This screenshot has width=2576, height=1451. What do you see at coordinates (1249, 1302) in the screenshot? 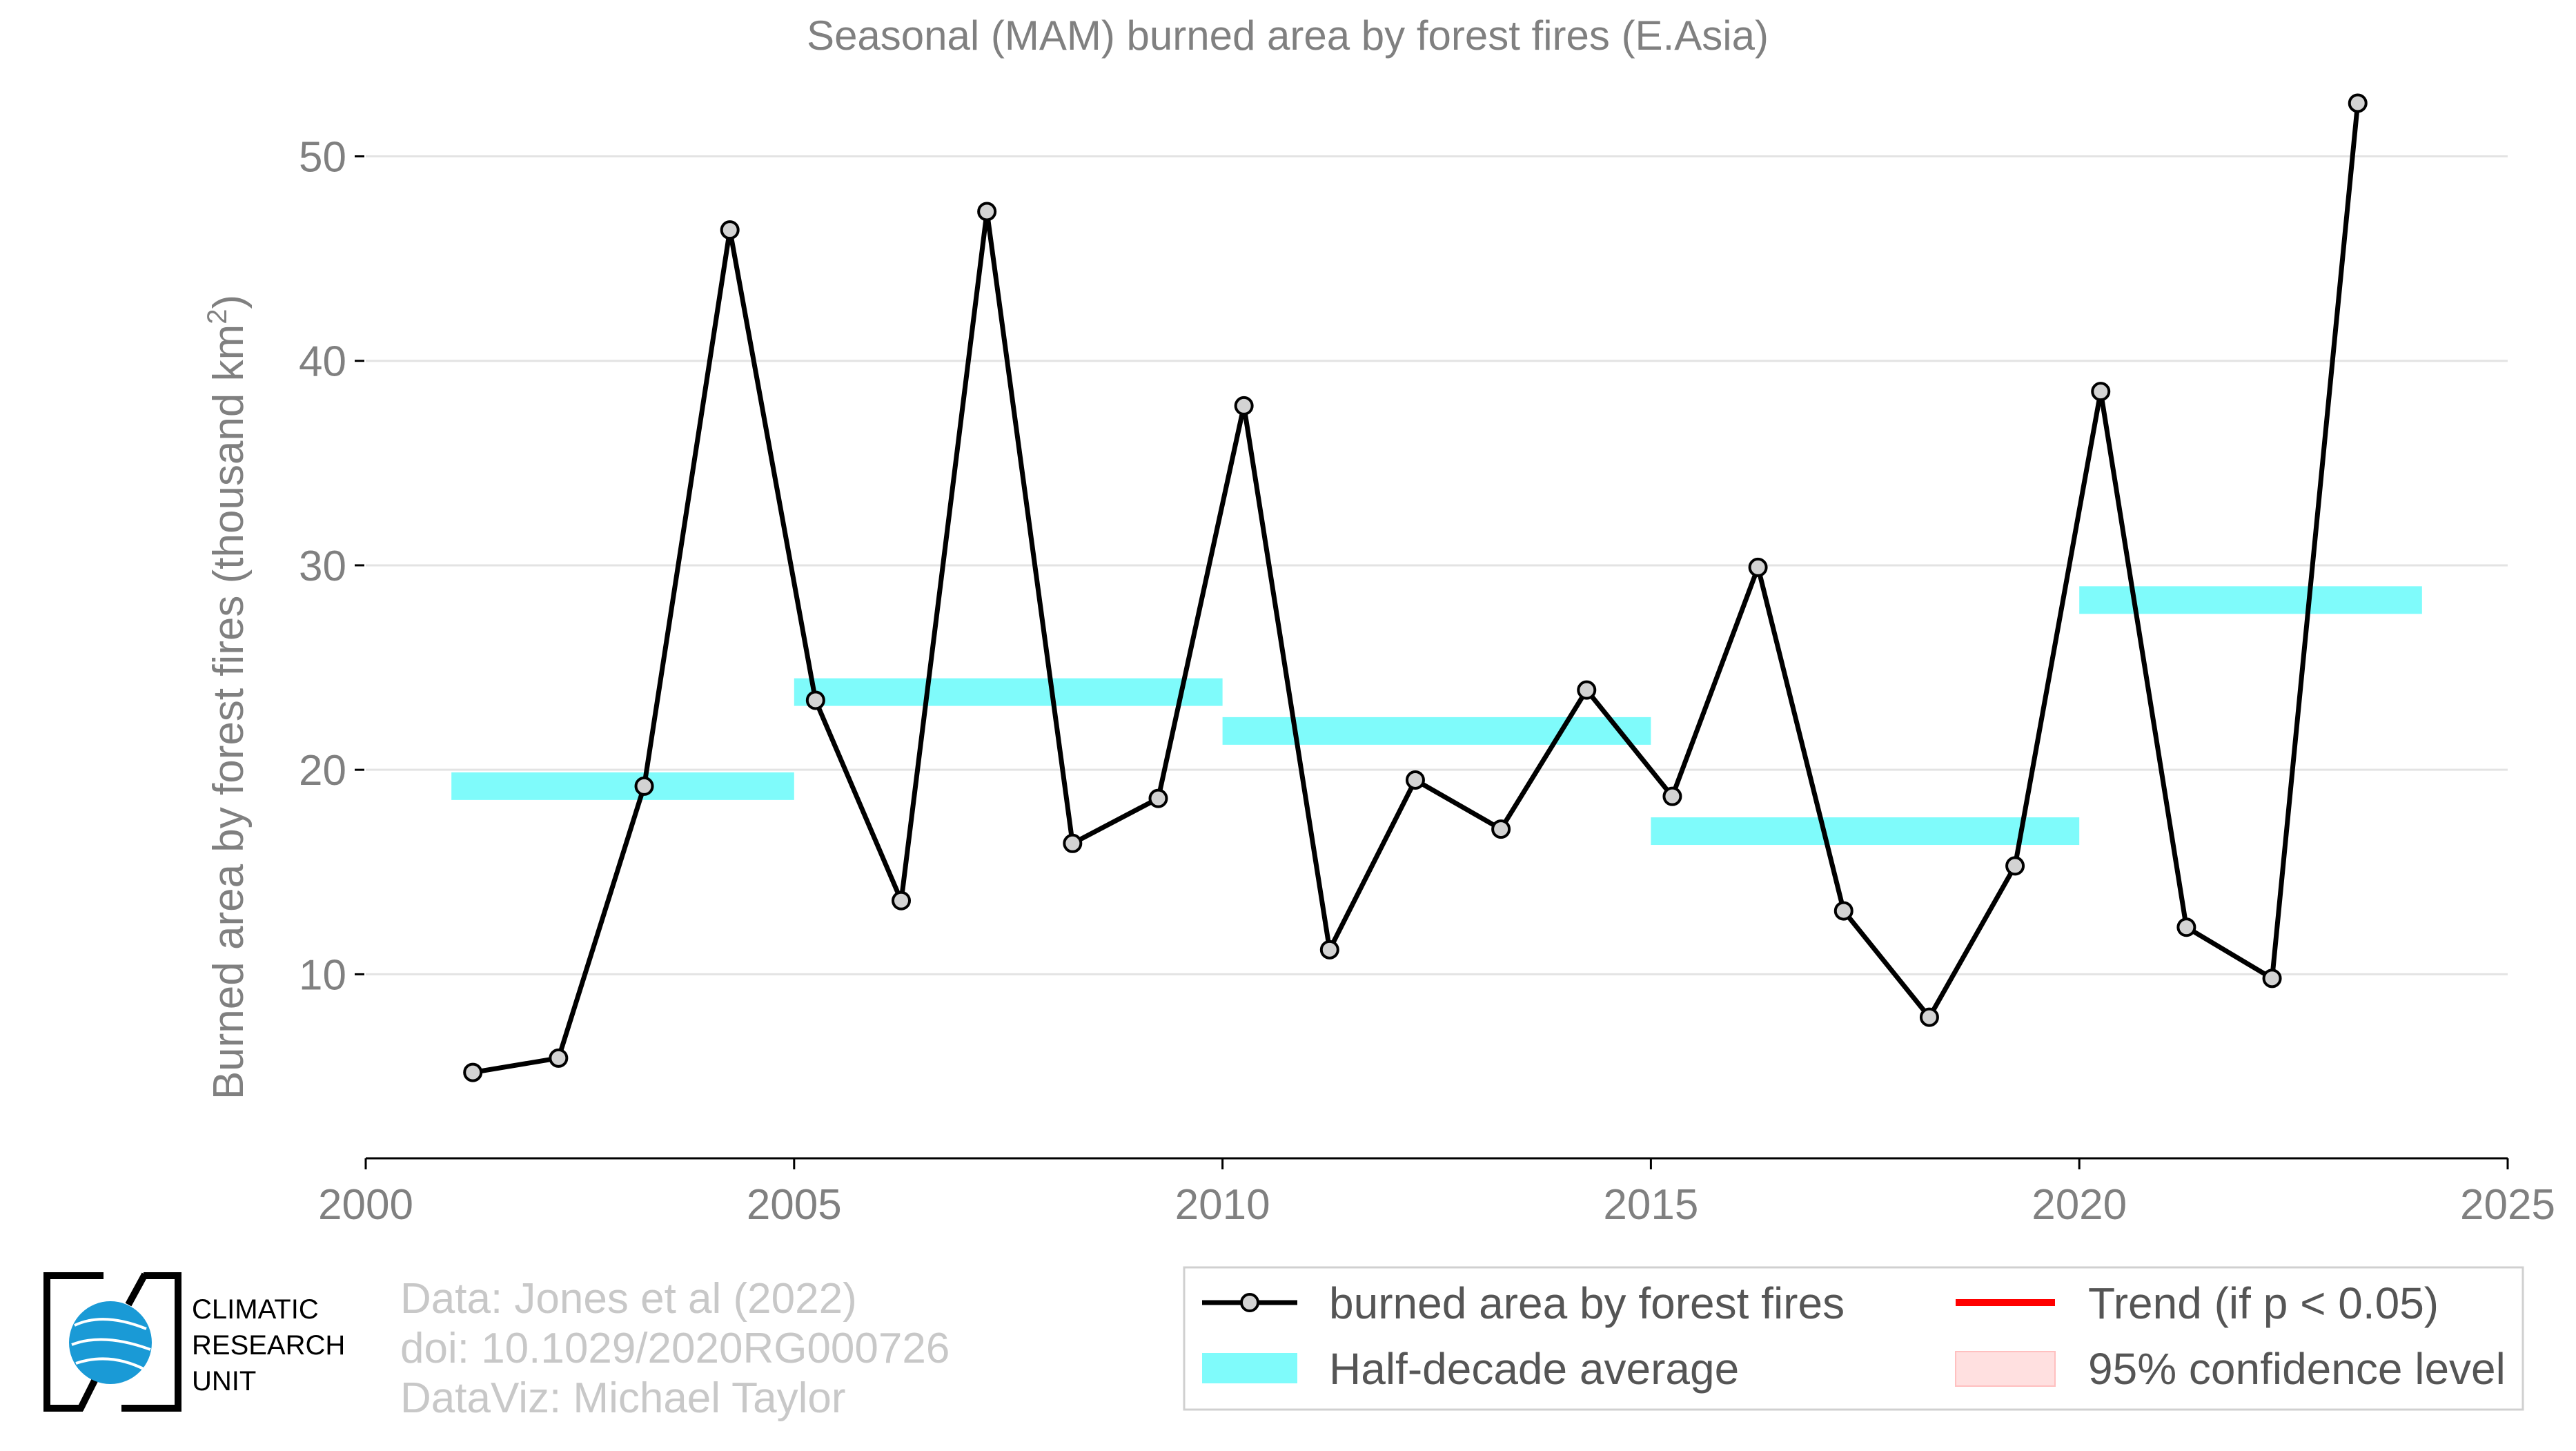
I see `legend-swatch-marker` at bounding box center [1249, 1302].